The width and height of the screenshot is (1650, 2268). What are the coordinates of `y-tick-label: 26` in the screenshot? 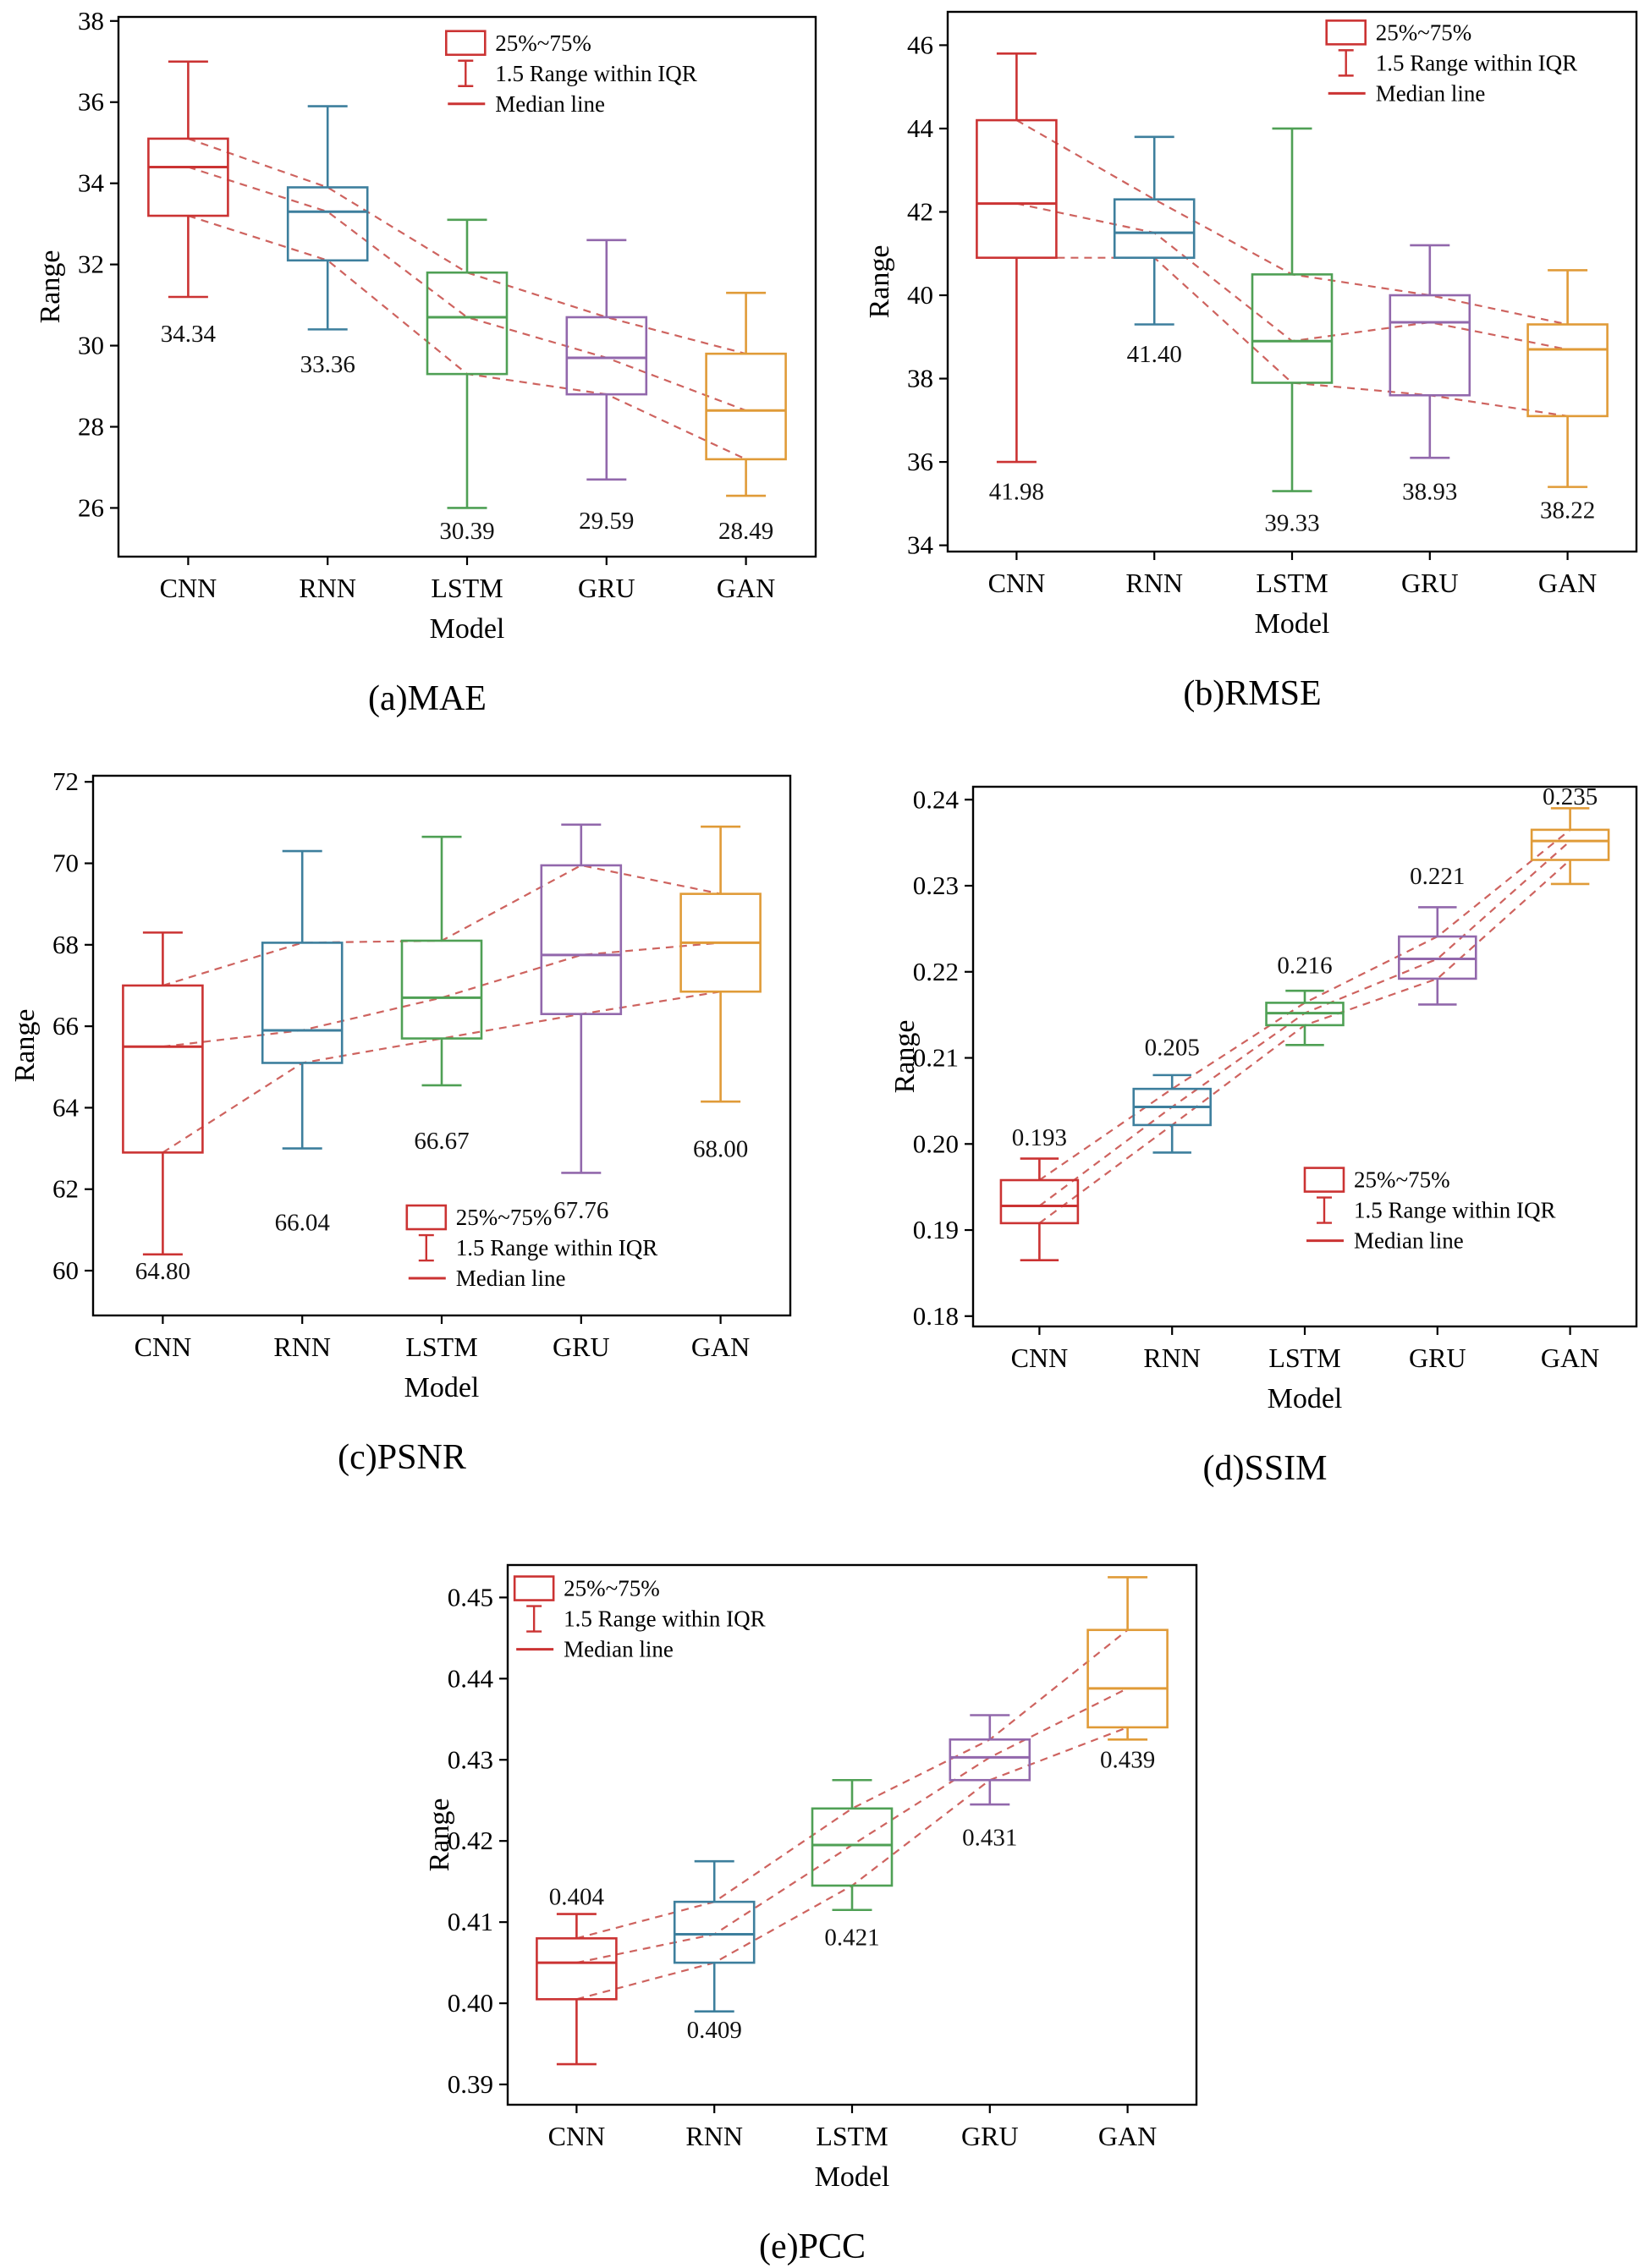 It's located at (91, 507).